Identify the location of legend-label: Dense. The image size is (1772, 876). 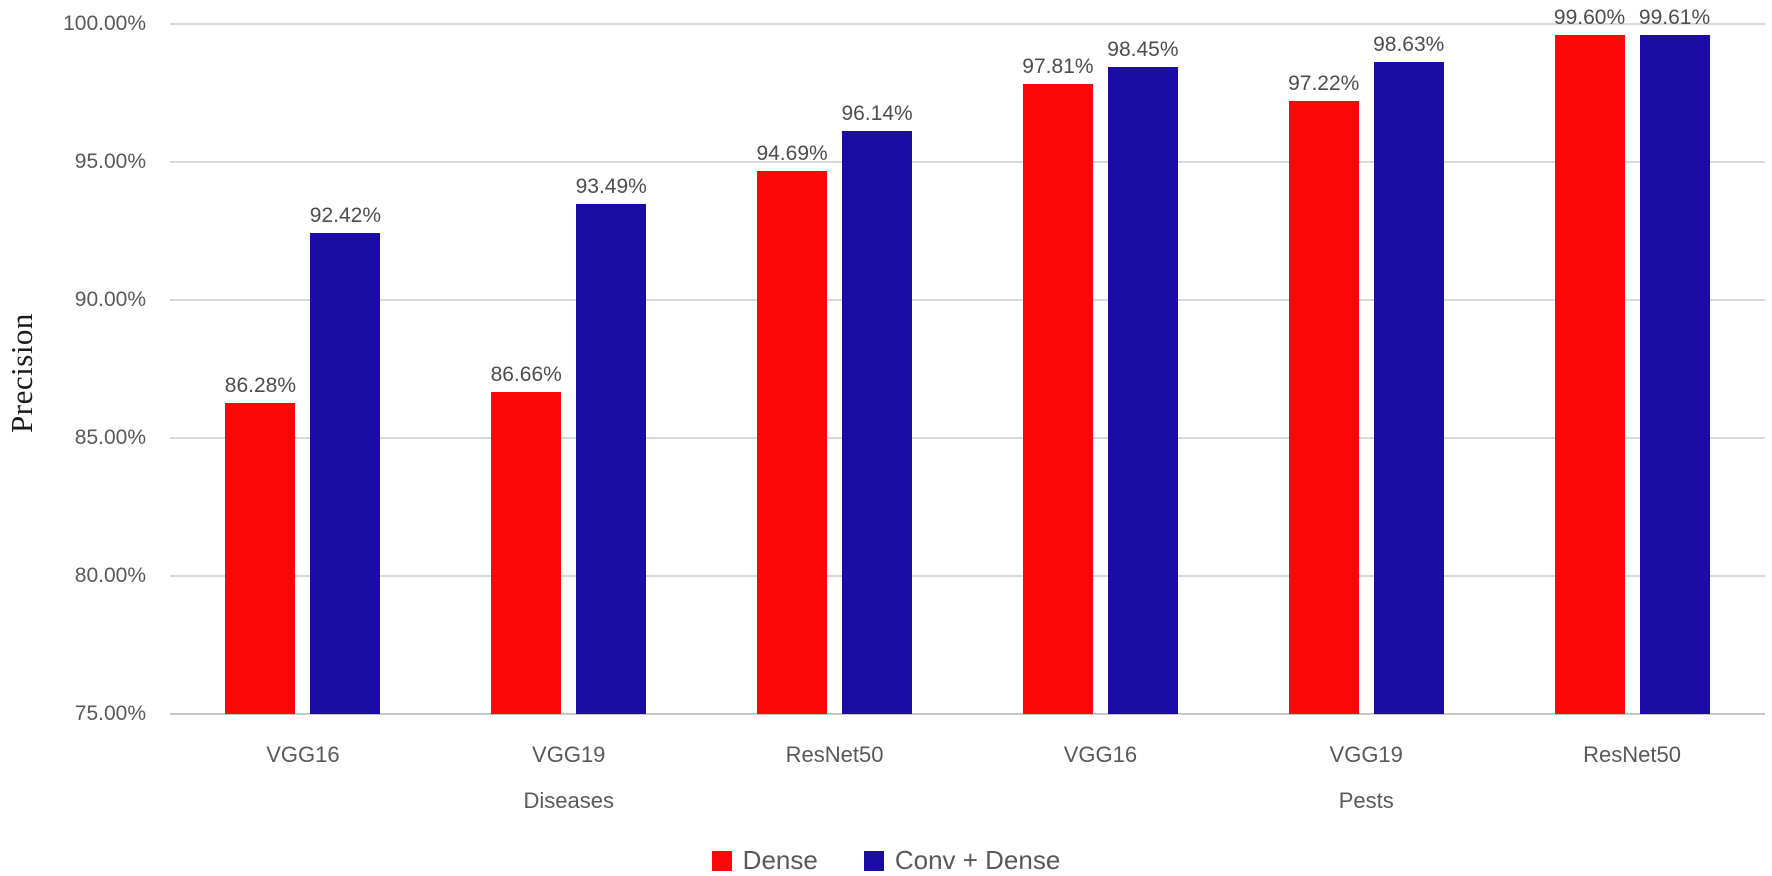
(780, 860).